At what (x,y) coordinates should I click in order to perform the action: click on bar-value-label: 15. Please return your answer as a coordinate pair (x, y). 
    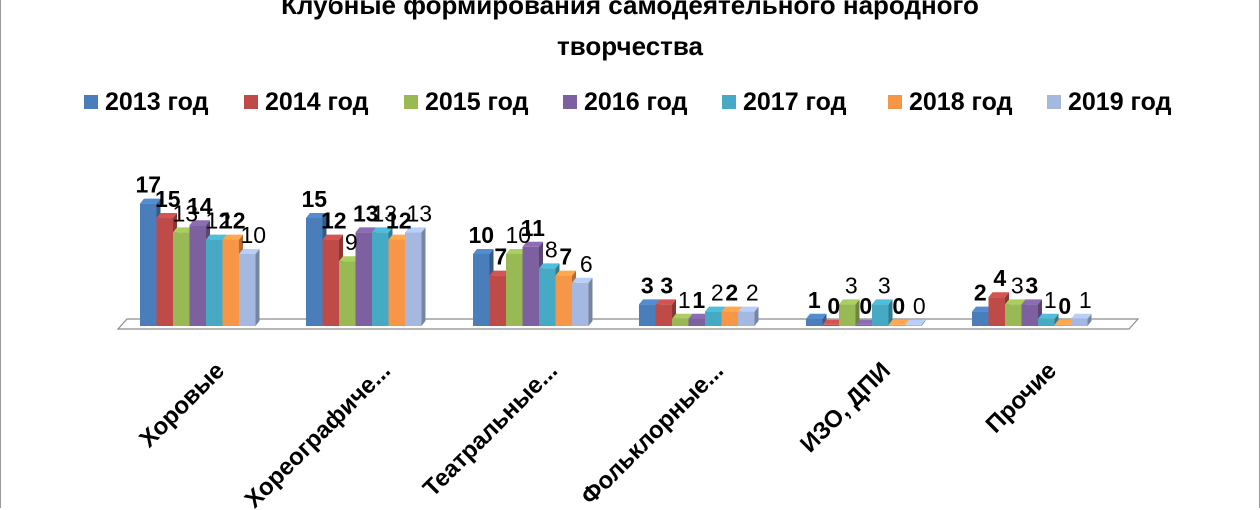
    Looking at the image, I should click on (168, 199).